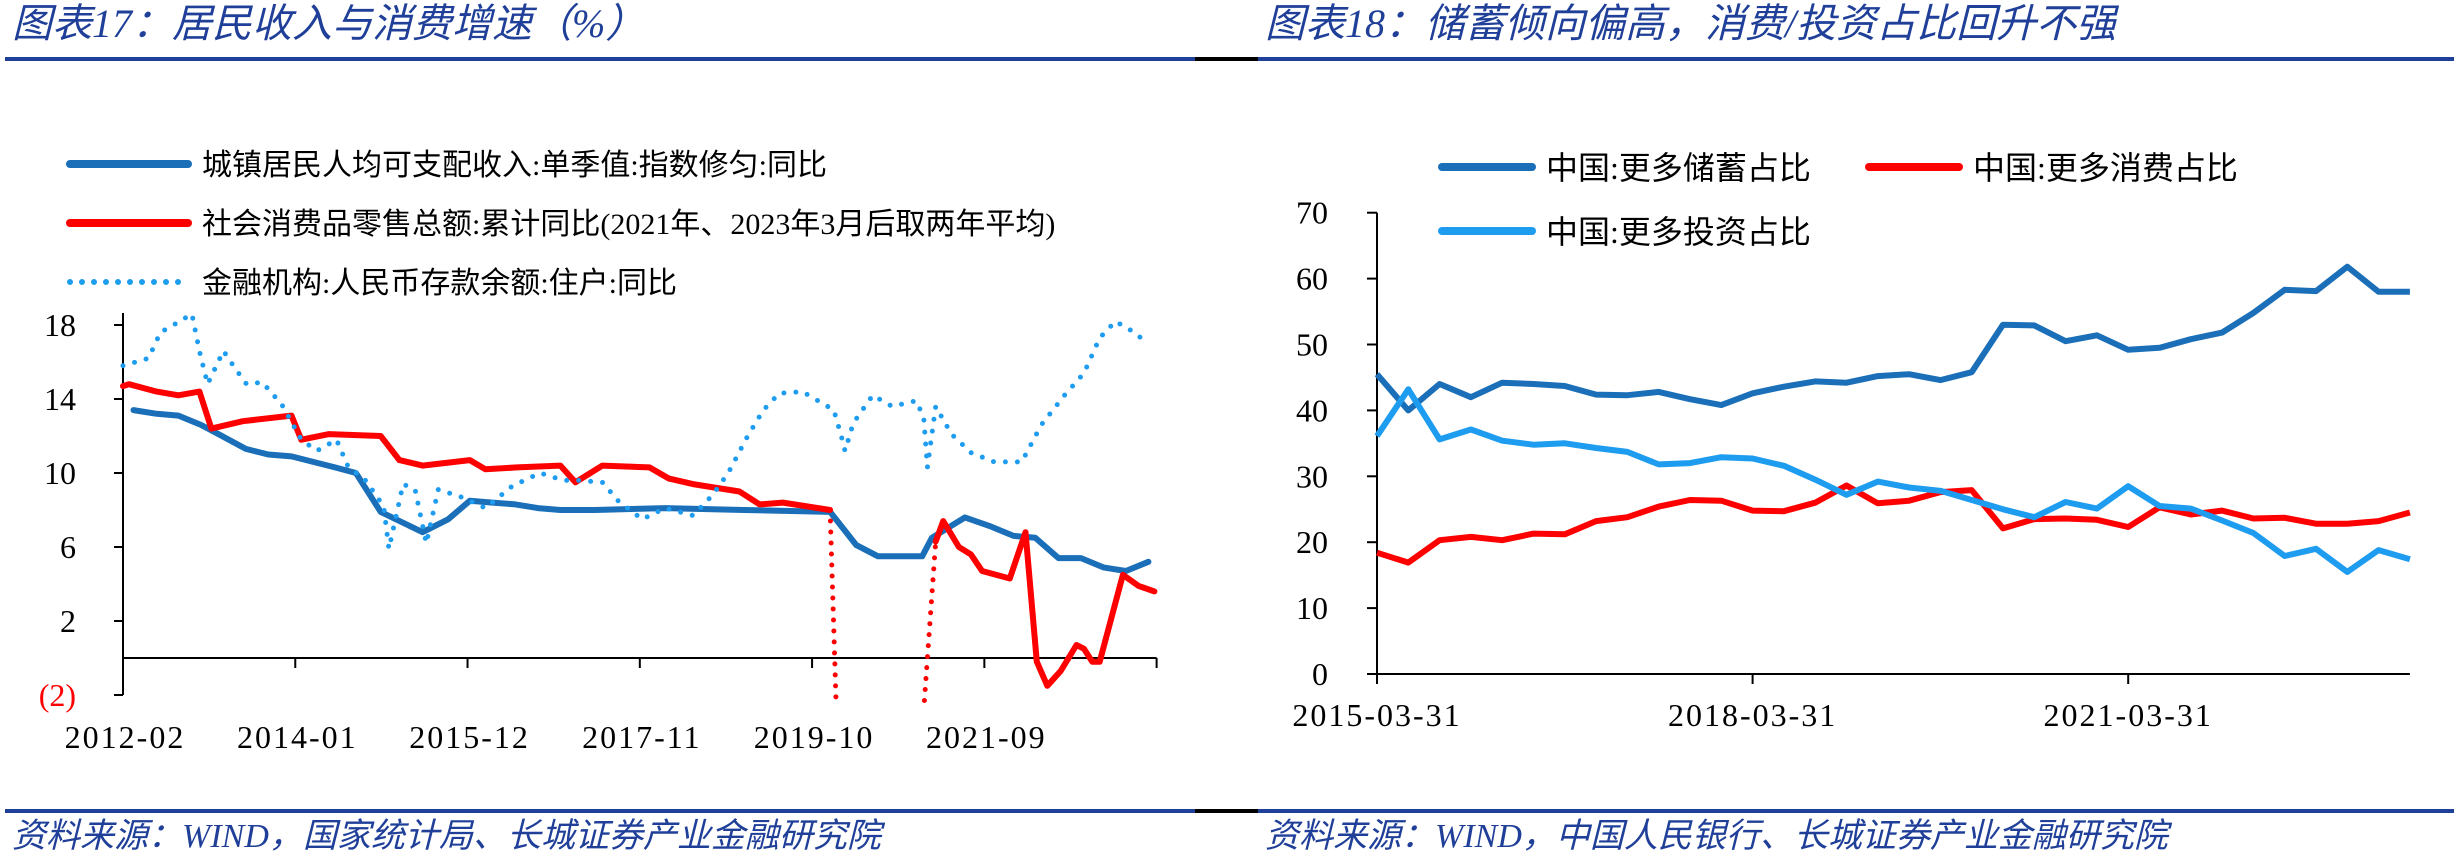 The image size is (2454, 862). I want to click on left-x-tick-label: 2014-01, so click(297, 737).